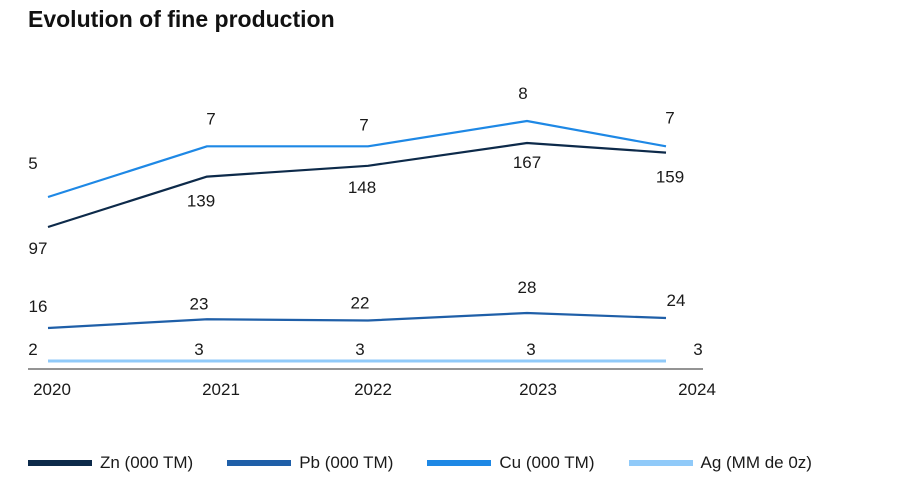  I want to click on data-label: 2, so click(32, 349).